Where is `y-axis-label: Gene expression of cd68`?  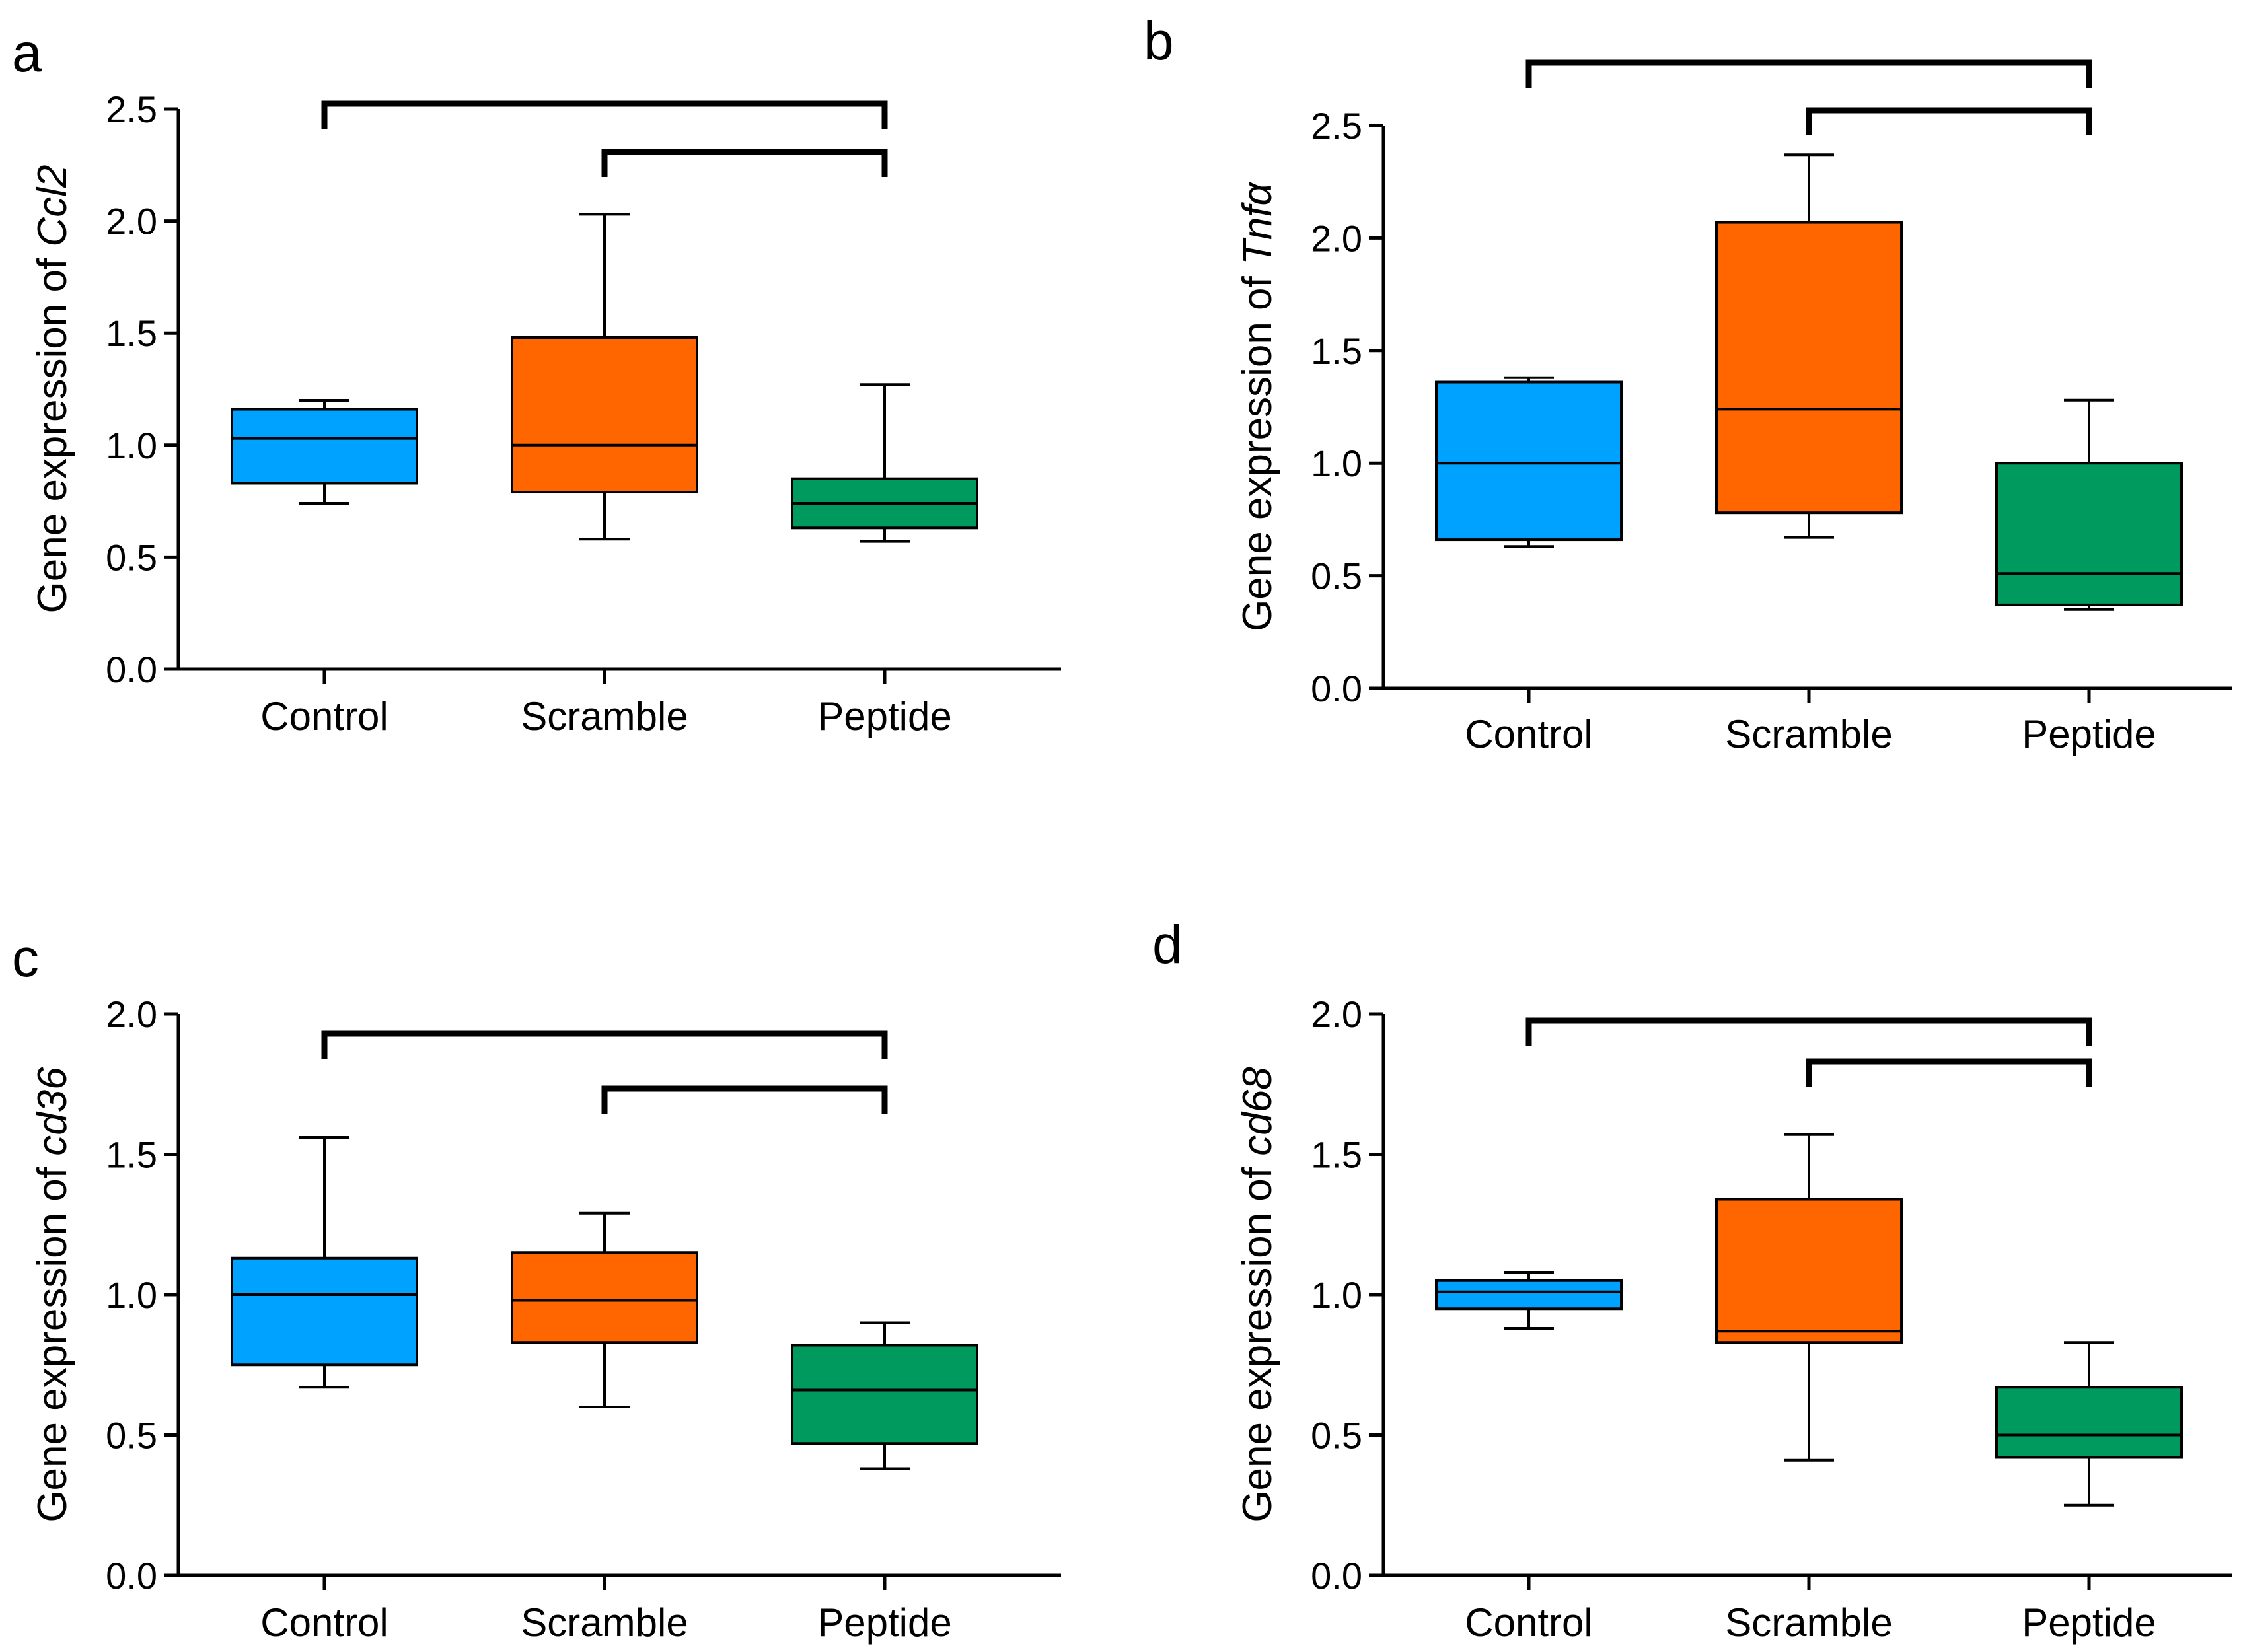 y-axis-label: Gene expression of cd68 is located at coordinates (1257, 1295).